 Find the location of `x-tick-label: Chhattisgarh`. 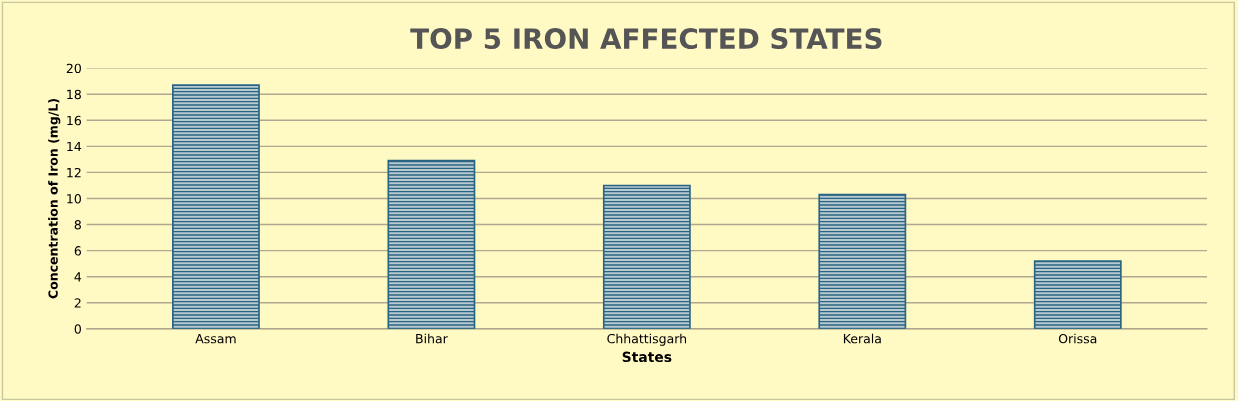

x-tick-label: Chhattisgarh is located at coordinates (647, 339).